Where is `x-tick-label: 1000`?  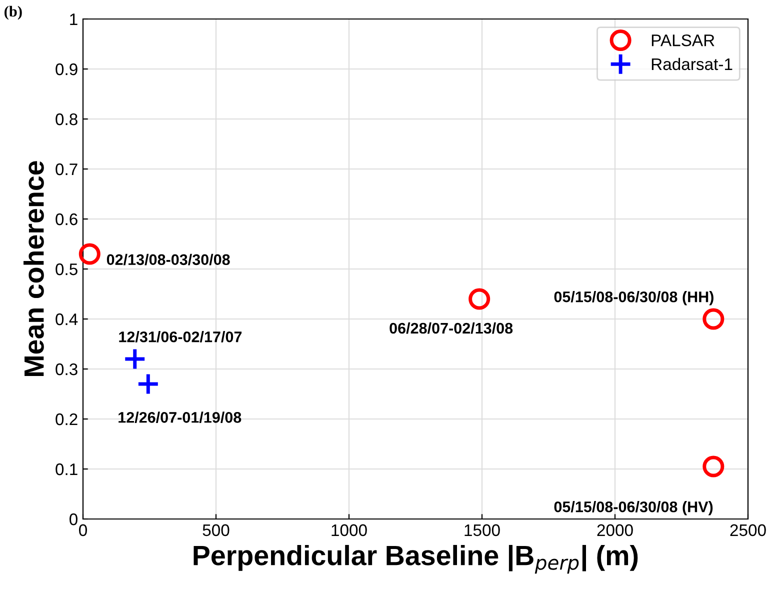 x-tick-label: 1000 is located at coordinates (349, 530).